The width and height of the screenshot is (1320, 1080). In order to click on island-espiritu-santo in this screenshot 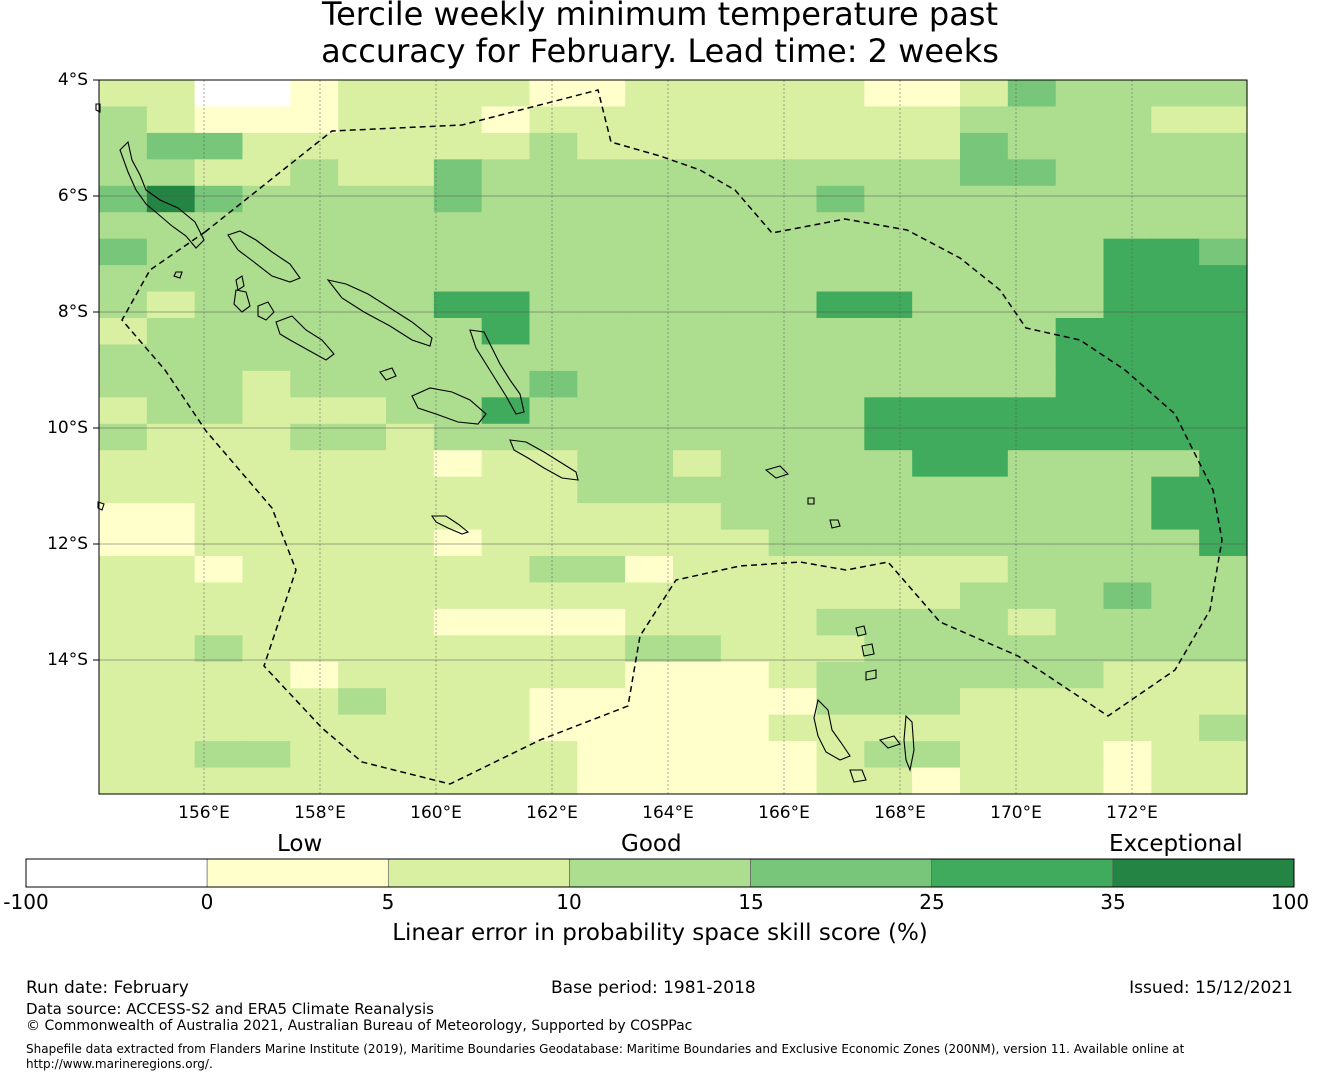, I will do `click(832, 729)`.